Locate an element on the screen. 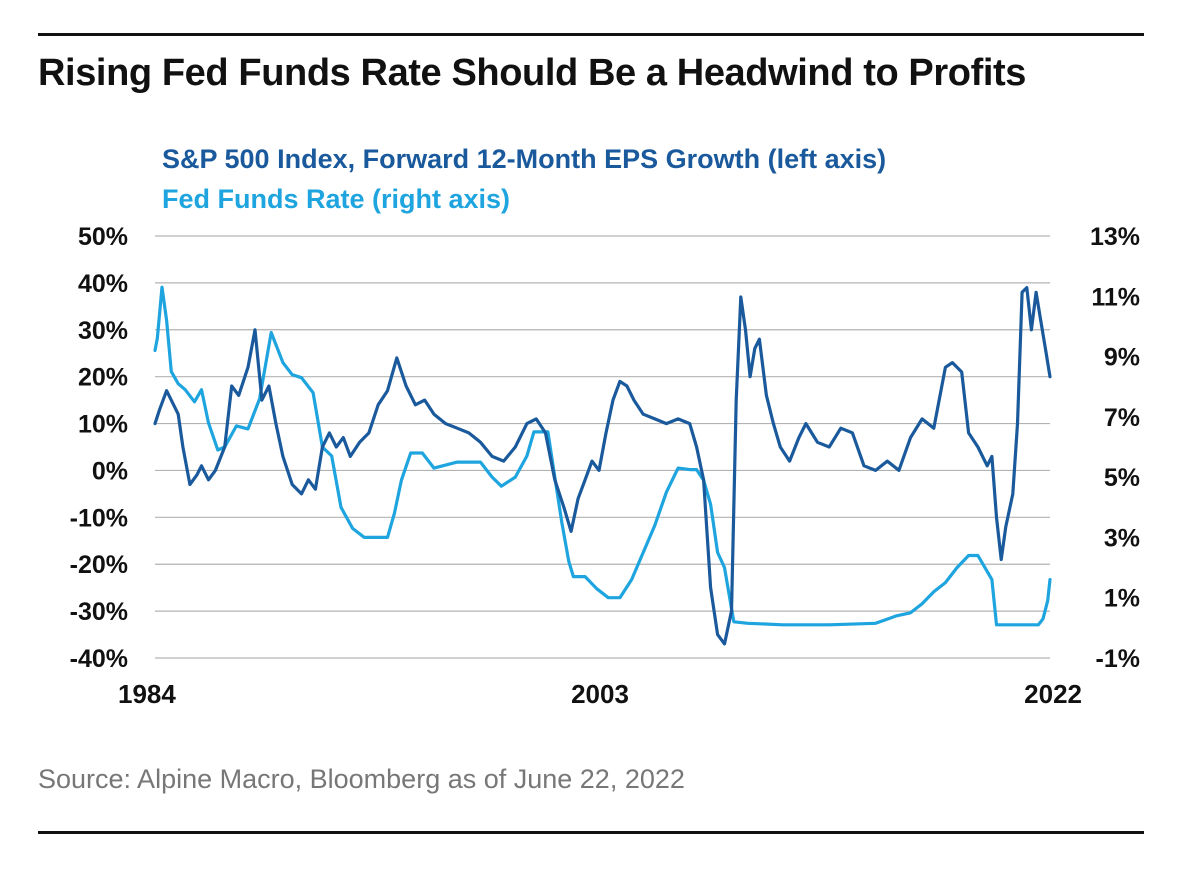 This screenshot has height=885, width=1200. right-tick-label: -1% is located at coordinates (1118, 659).